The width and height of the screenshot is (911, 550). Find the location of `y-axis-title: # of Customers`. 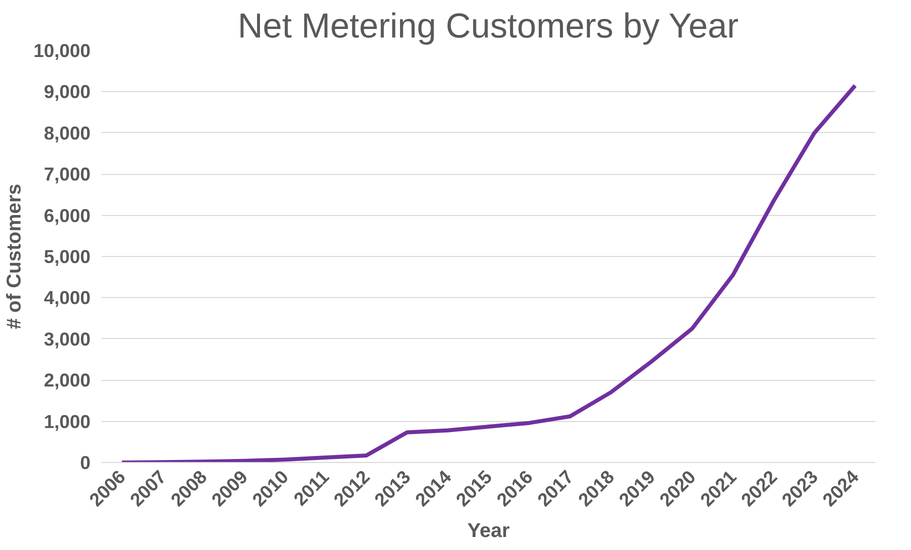

y-axis-title: # of Customers is located at coordinates (14, 257).